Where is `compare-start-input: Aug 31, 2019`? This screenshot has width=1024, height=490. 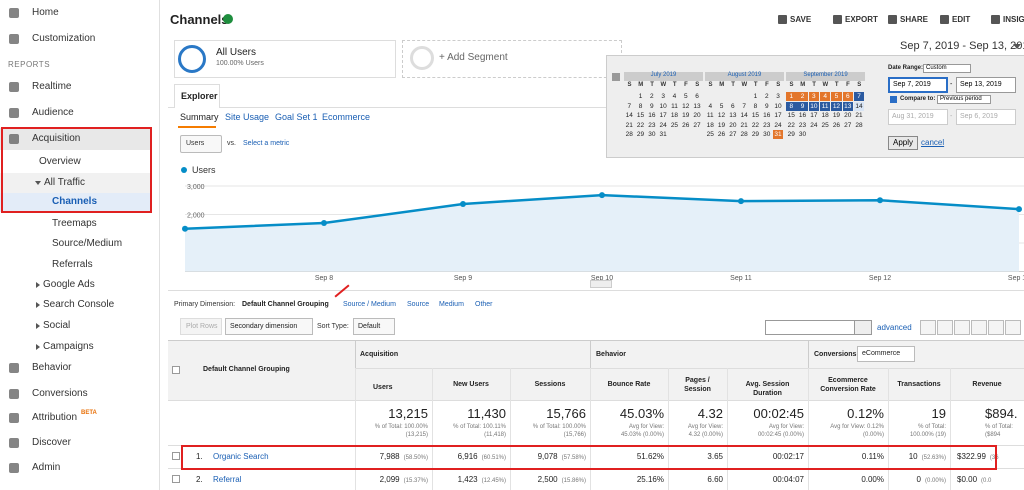
compare-start-input: Aug 31, 2019 is located at coordinates (918, 117).